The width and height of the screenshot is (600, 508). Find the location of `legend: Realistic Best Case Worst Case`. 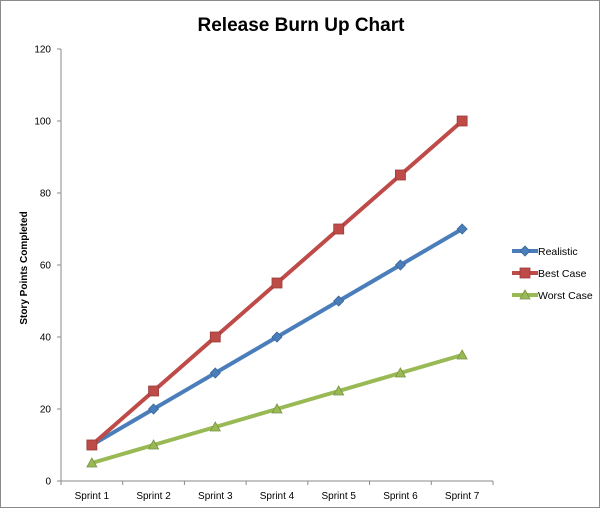

legend: Realistic Best Case Worst Case is located at coordinates (552, 273).